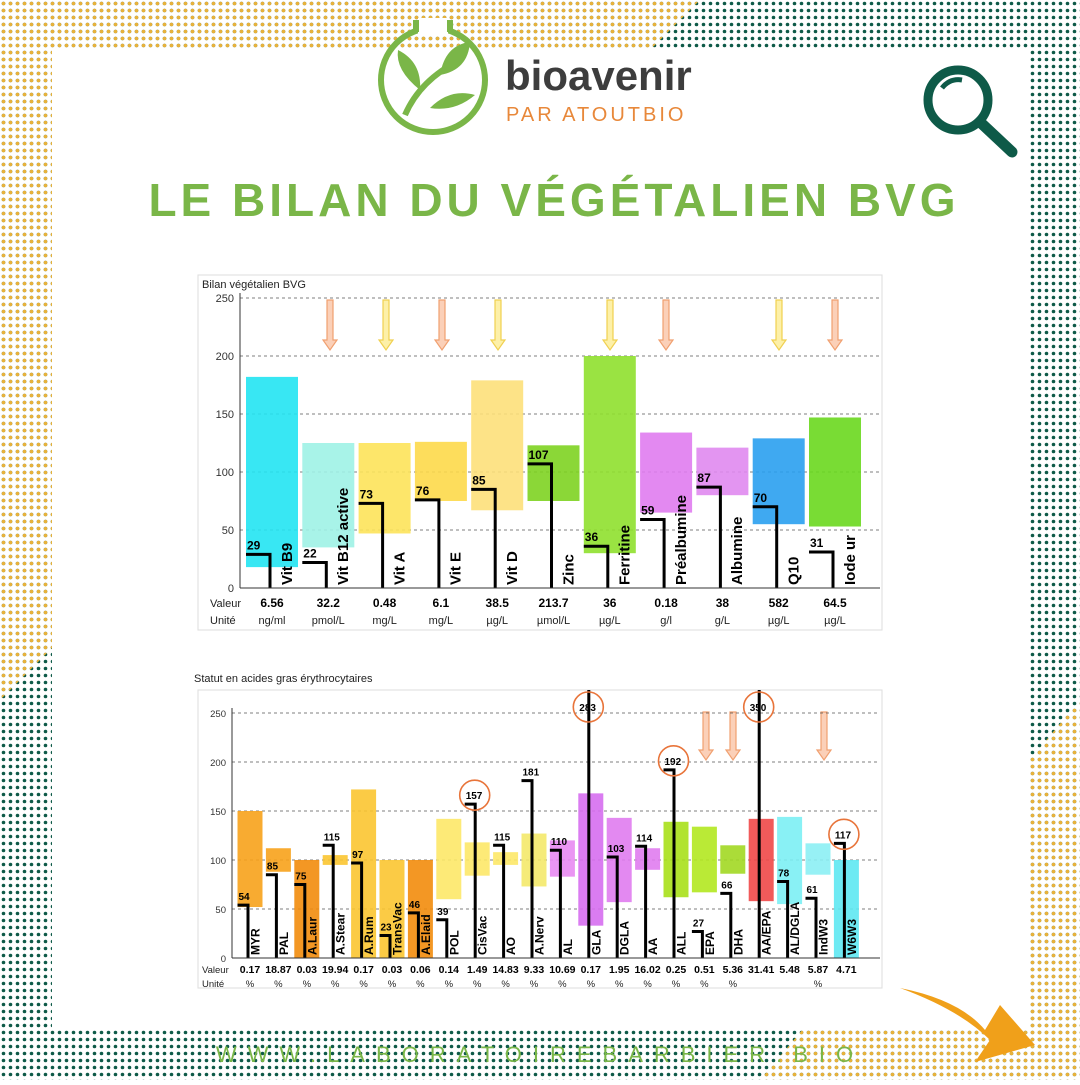 The image size is (1080, 1085). I want to click on data-label: 61, so click(813, 890).